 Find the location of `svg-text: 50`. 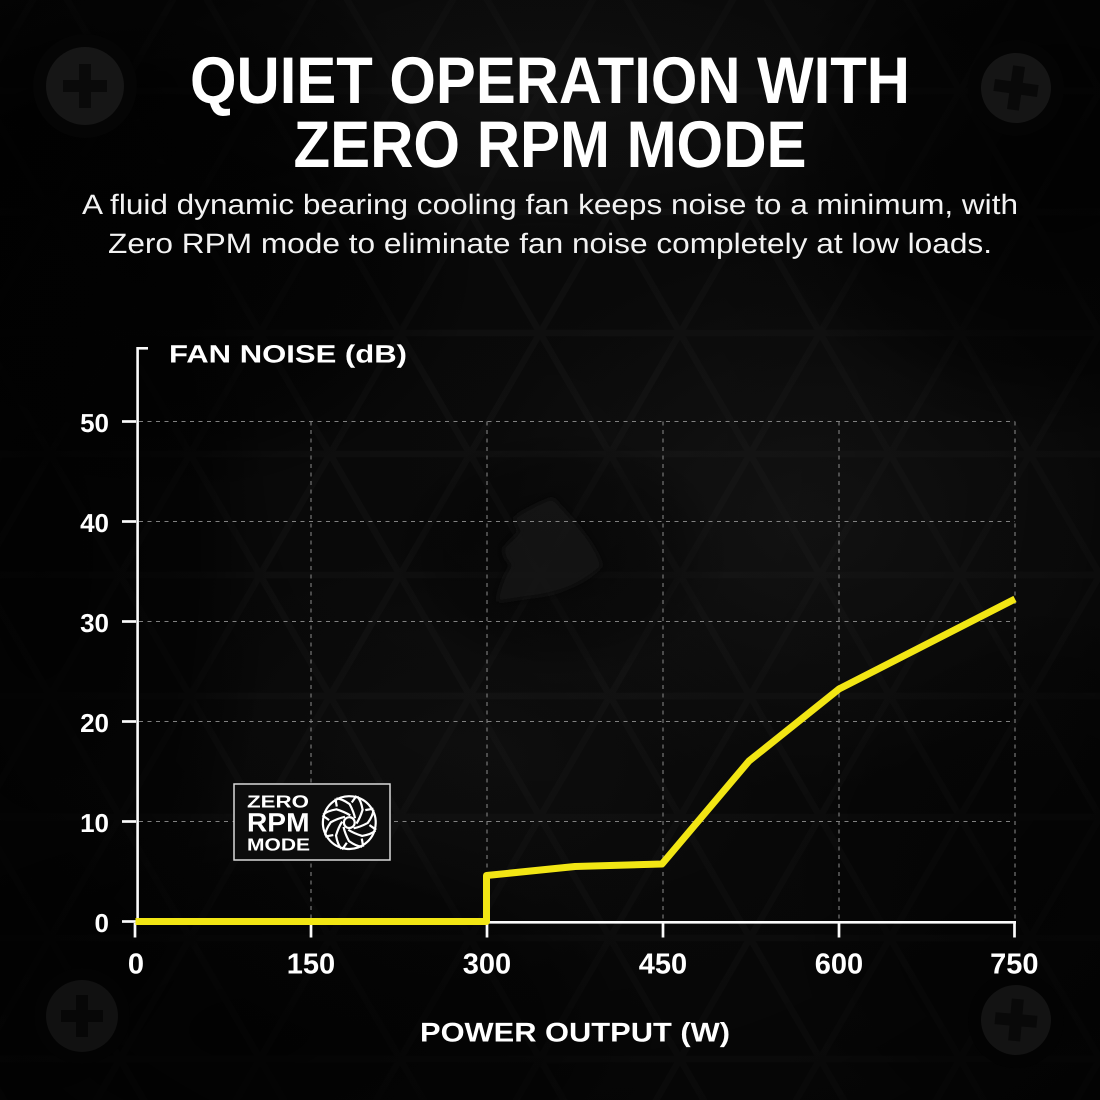

svg-text: 50 is located at coordinates (94, 423).